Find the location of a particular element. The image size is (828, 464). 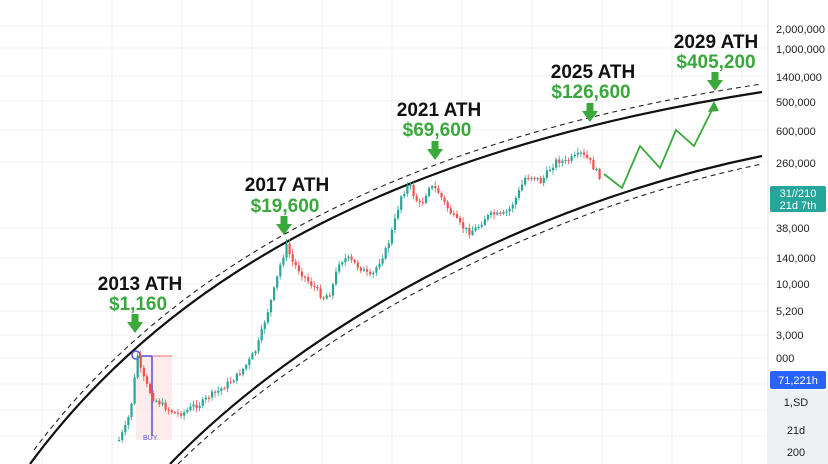

current-price-badge: 31//210 21d 7th is located at coordinates (798, 199).